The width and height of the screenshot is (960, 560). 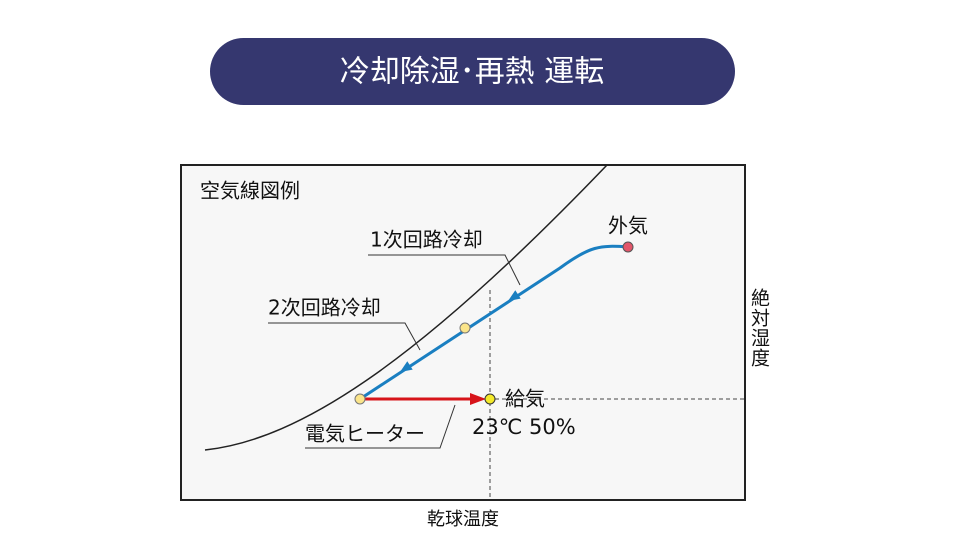 I want to click on title: 冷却除湿･再熱 運転, so click(x=472, y=72).